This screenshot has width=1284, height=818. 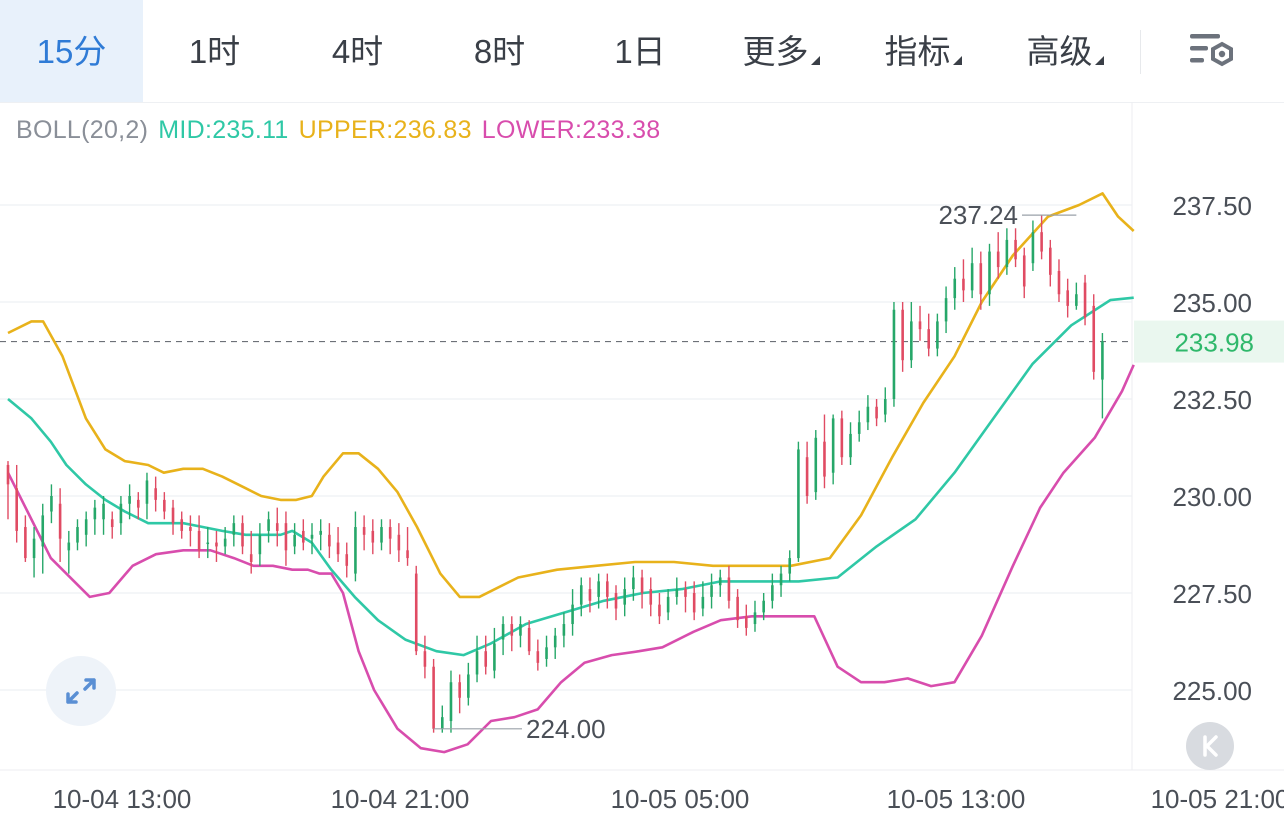 I want to click on tab-8h: 8时, so click(x=499, y=51).